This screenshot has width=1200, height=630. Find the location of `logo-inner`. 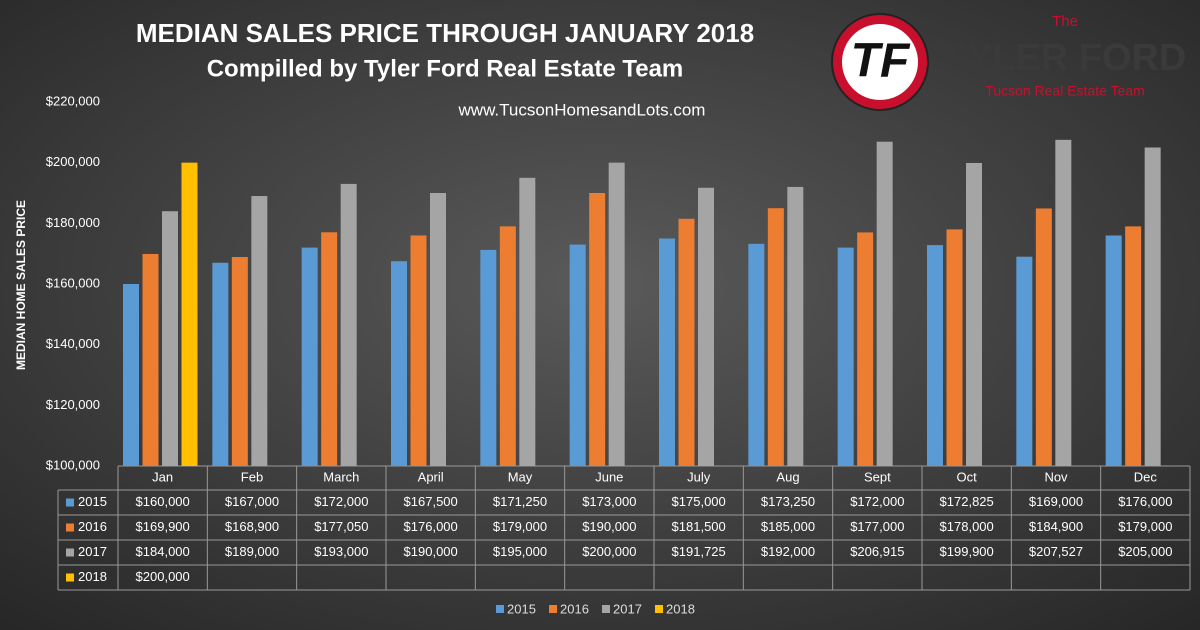

logo-inner is located at coordinates (880, 62).